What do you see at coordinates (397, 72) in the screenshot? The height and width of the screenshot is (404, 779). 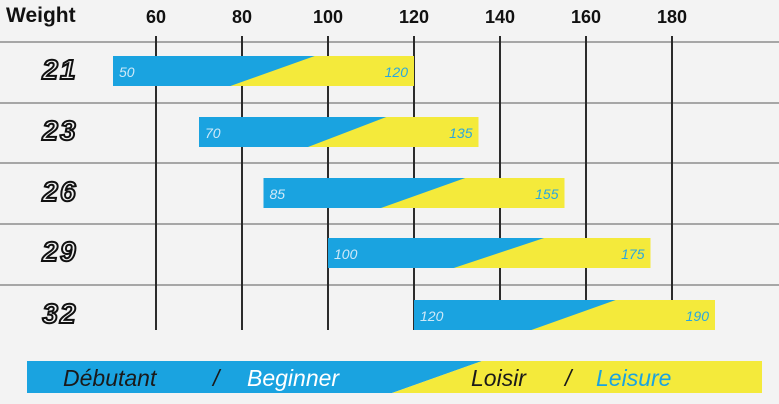 I see `bar-max-label: 120` at bounding box center [397, 72].